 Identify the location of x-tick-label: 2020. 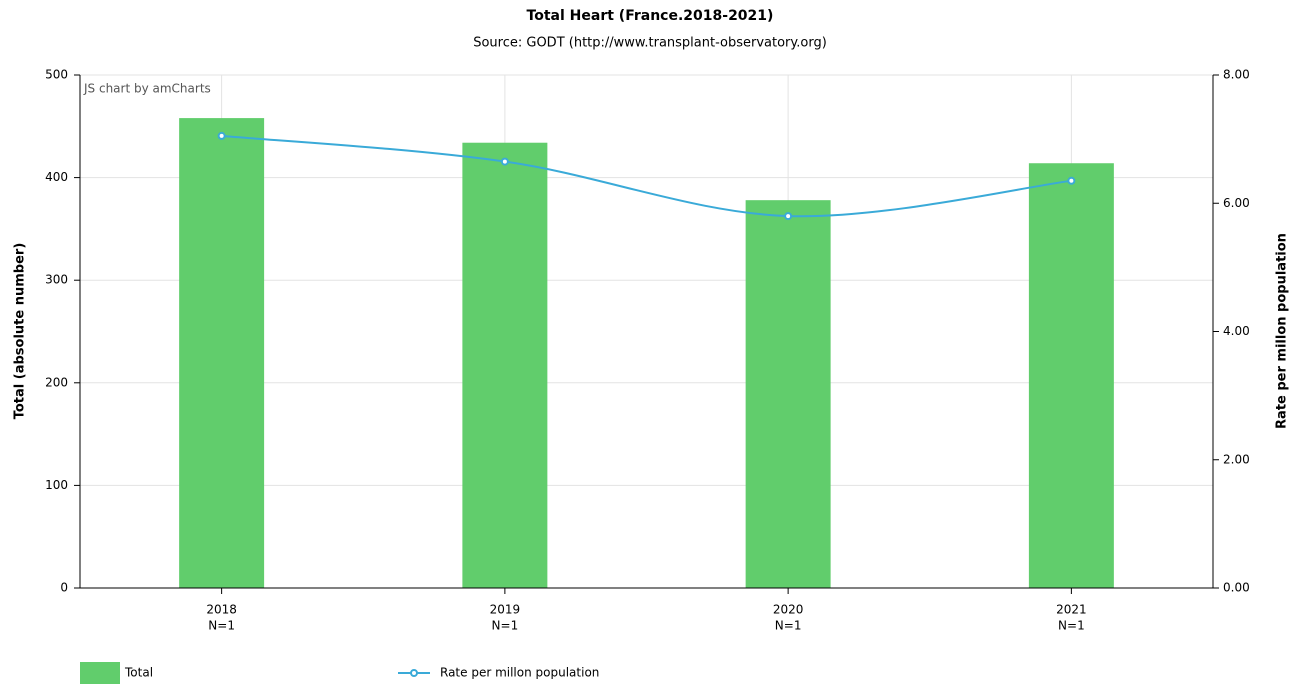
(788, 610).